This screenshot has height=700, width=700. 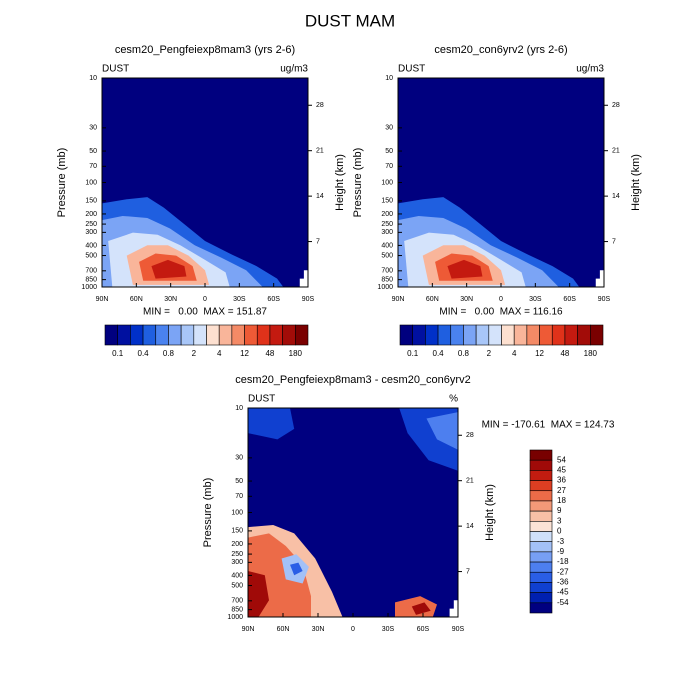 I want to click on colorbar-label: 4, so click(x=219, y=353).